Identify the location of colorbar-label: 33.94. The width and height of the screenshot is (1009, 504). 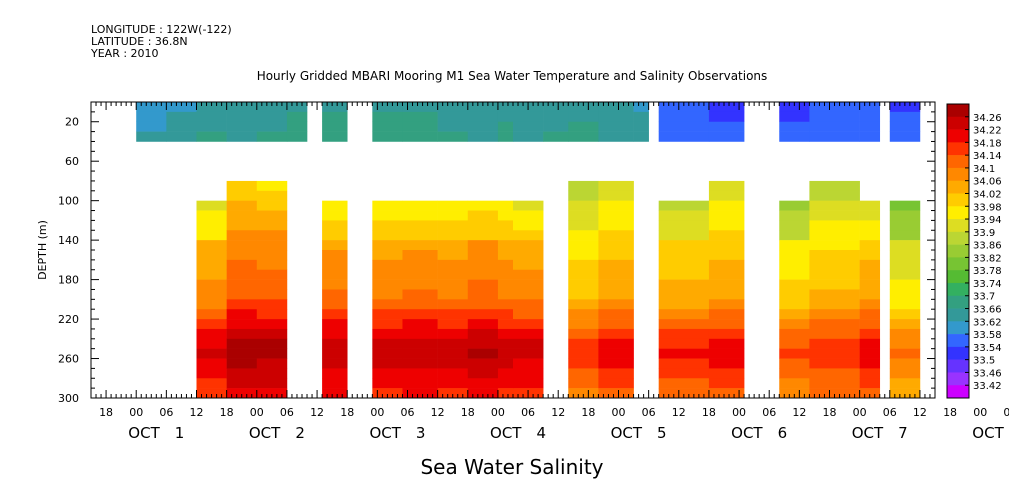
(987, 220).